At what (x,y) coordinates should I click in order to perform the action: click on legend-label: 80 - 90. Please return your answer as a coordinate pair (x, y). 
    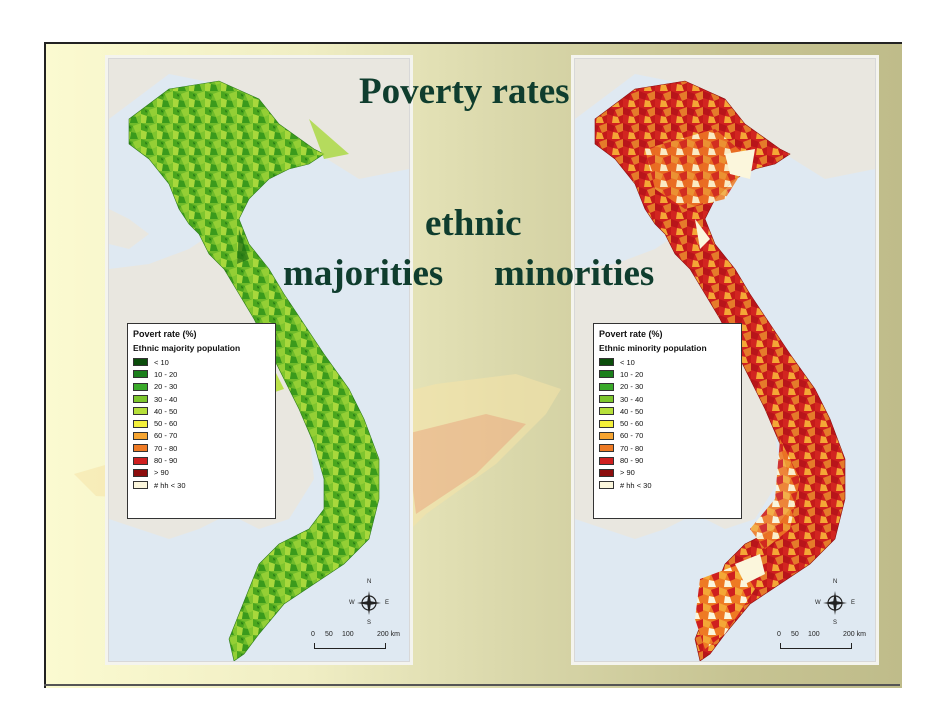
    Looking at the image, I should click on (166, 461).